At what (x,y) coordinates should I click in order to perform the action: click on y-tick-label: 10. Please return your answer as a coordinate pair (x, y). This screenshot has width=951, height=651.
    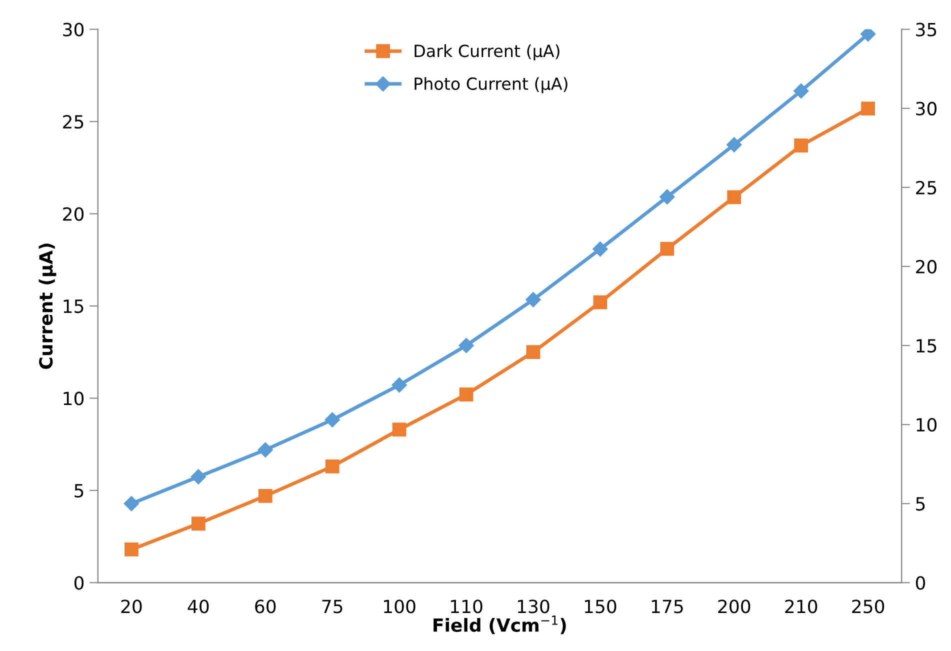
    Looking at the image, I should click on (74, 399).